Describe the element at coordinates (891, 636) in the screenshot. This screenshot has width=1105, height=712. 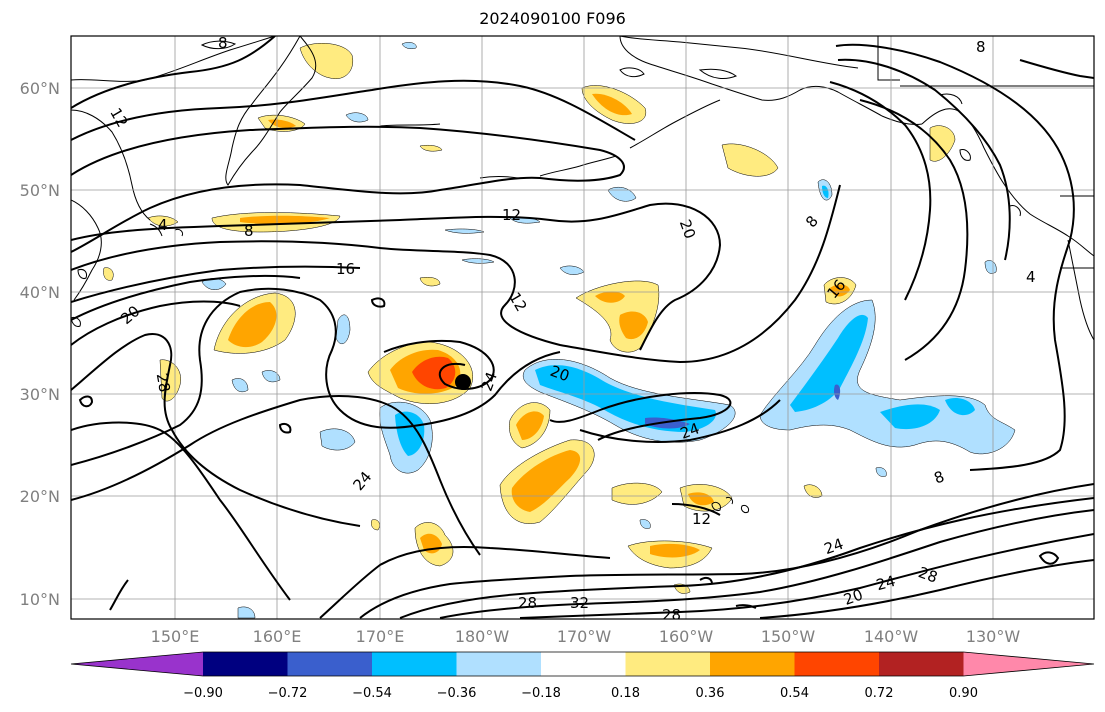
I see `lon-tick-label: 140°W` at that location.